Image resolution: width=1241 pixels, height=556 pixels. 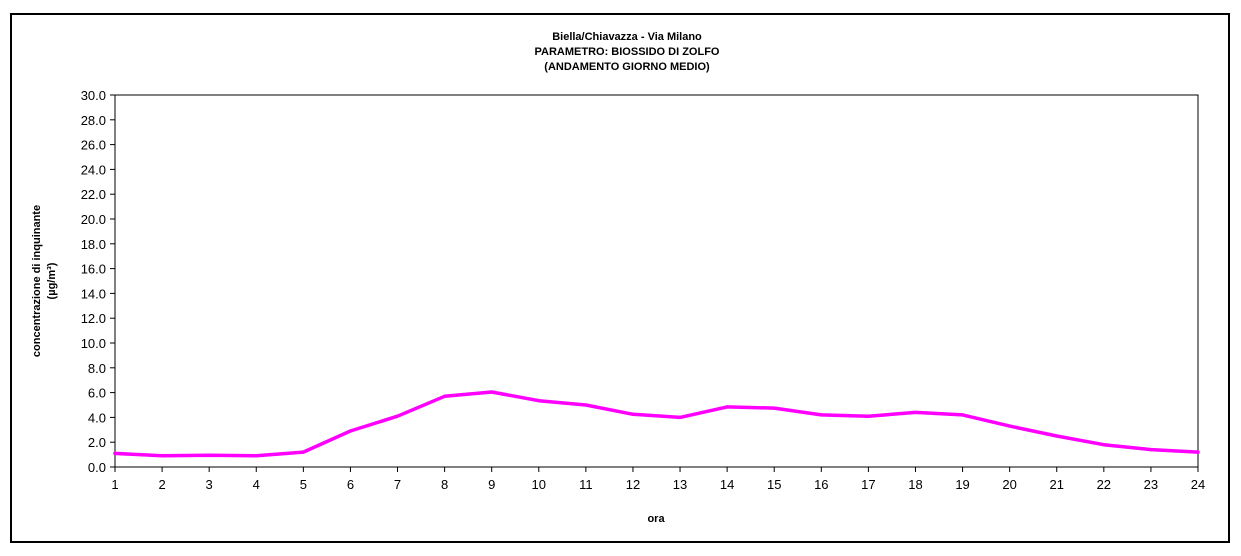 I want to click on y-tick-label: 20.0, so click(x=93, y=219).